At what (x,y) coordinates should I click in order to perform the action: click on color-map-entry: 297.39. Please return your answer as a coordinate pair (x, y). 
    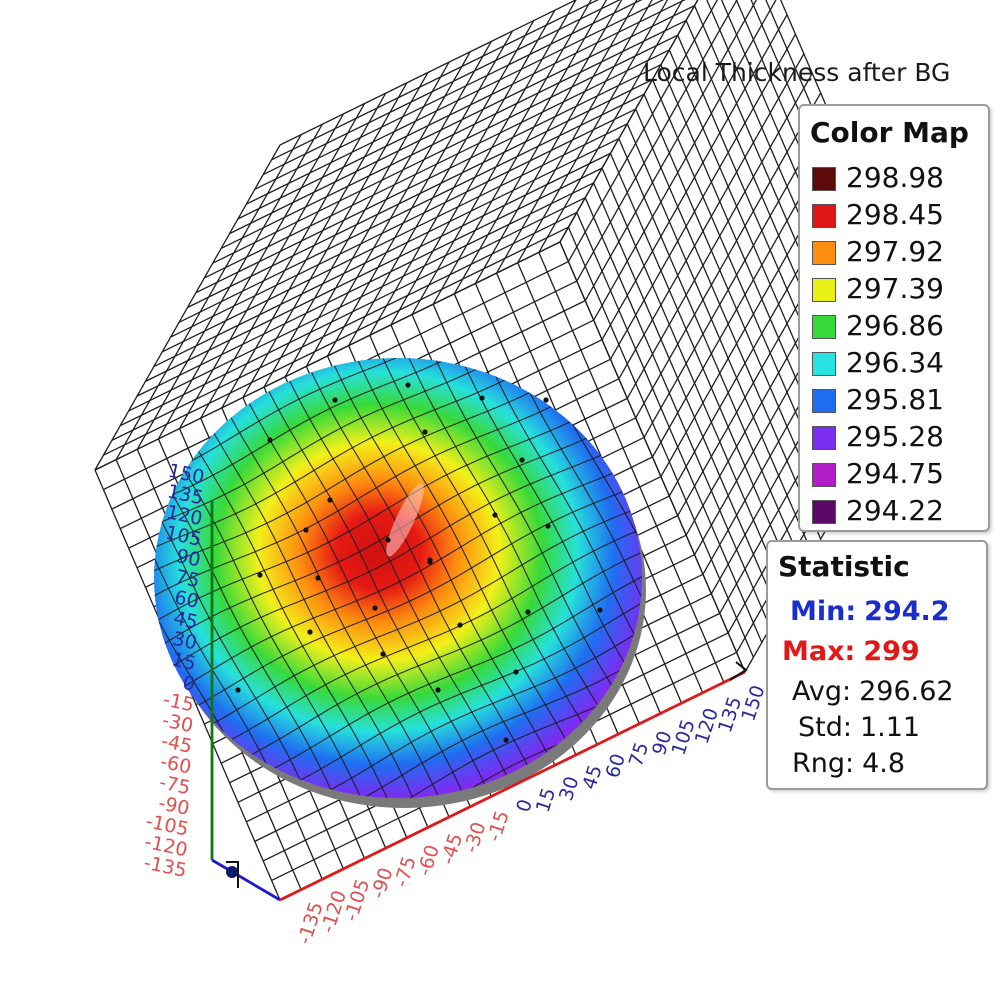
    Looking at the image, I should click on (894, 289).